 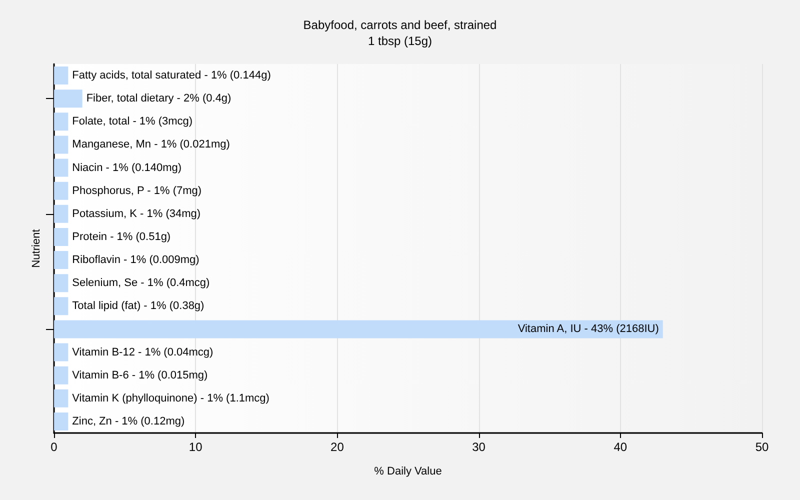 I want to click on x-tick-label: 50, so click(x=762, y=447).